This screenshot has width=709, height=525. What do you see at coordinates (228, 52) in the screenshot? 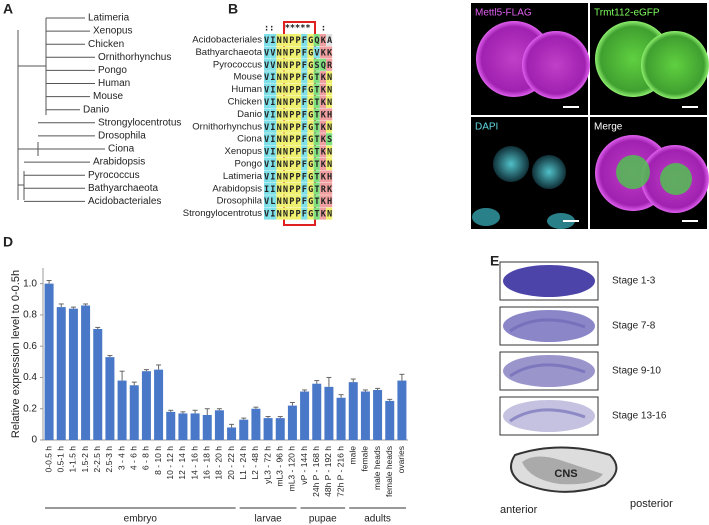
I see `species-label: Bathyarchaeota` at bounding box center [228, 52].